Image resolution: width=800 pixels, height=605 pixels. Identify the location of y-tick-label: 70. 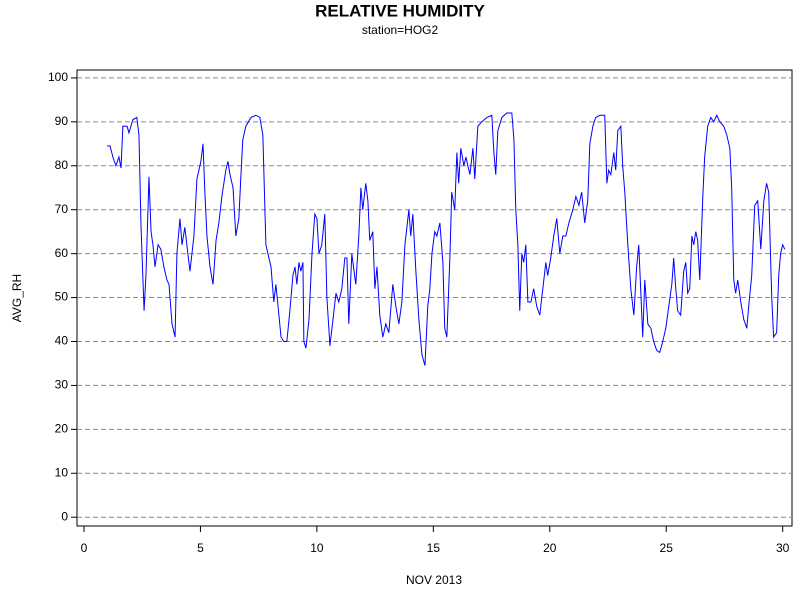
(62, 209).